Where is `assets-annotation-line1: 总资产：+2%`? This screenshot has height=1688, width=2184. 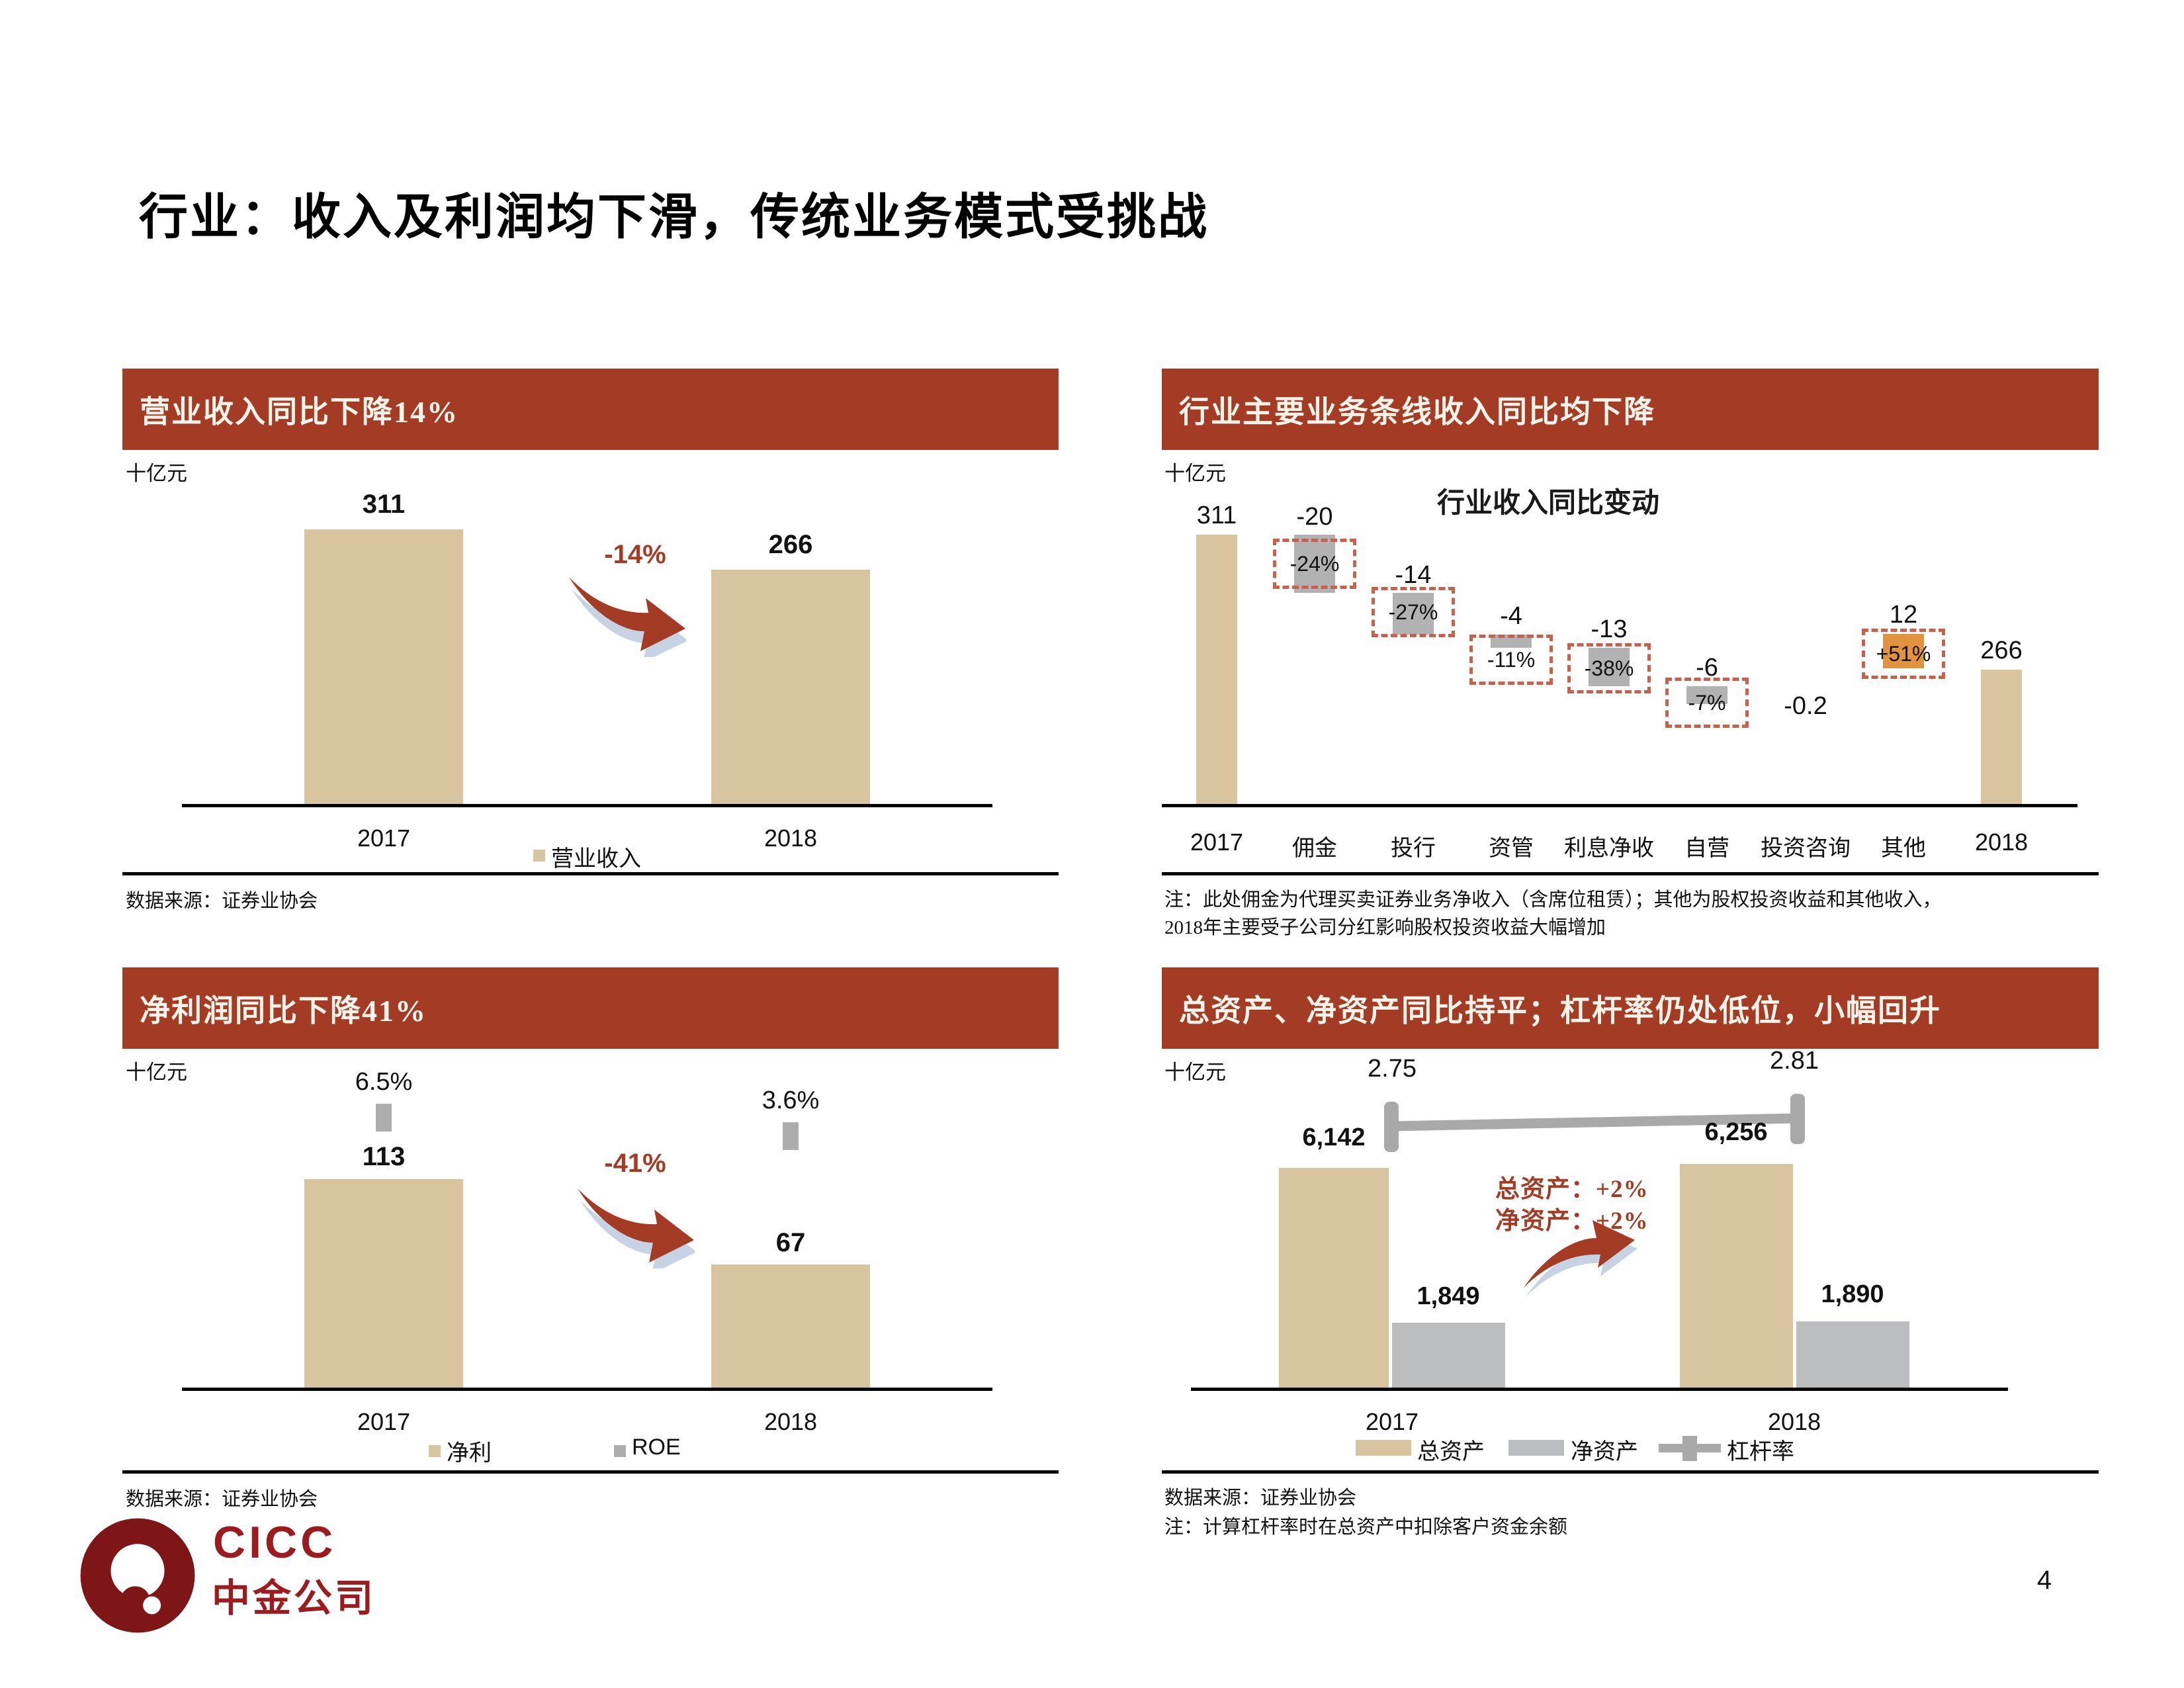 assets-annotation-line1: 总资产：+2% is located at coordinates (1572, 1189).